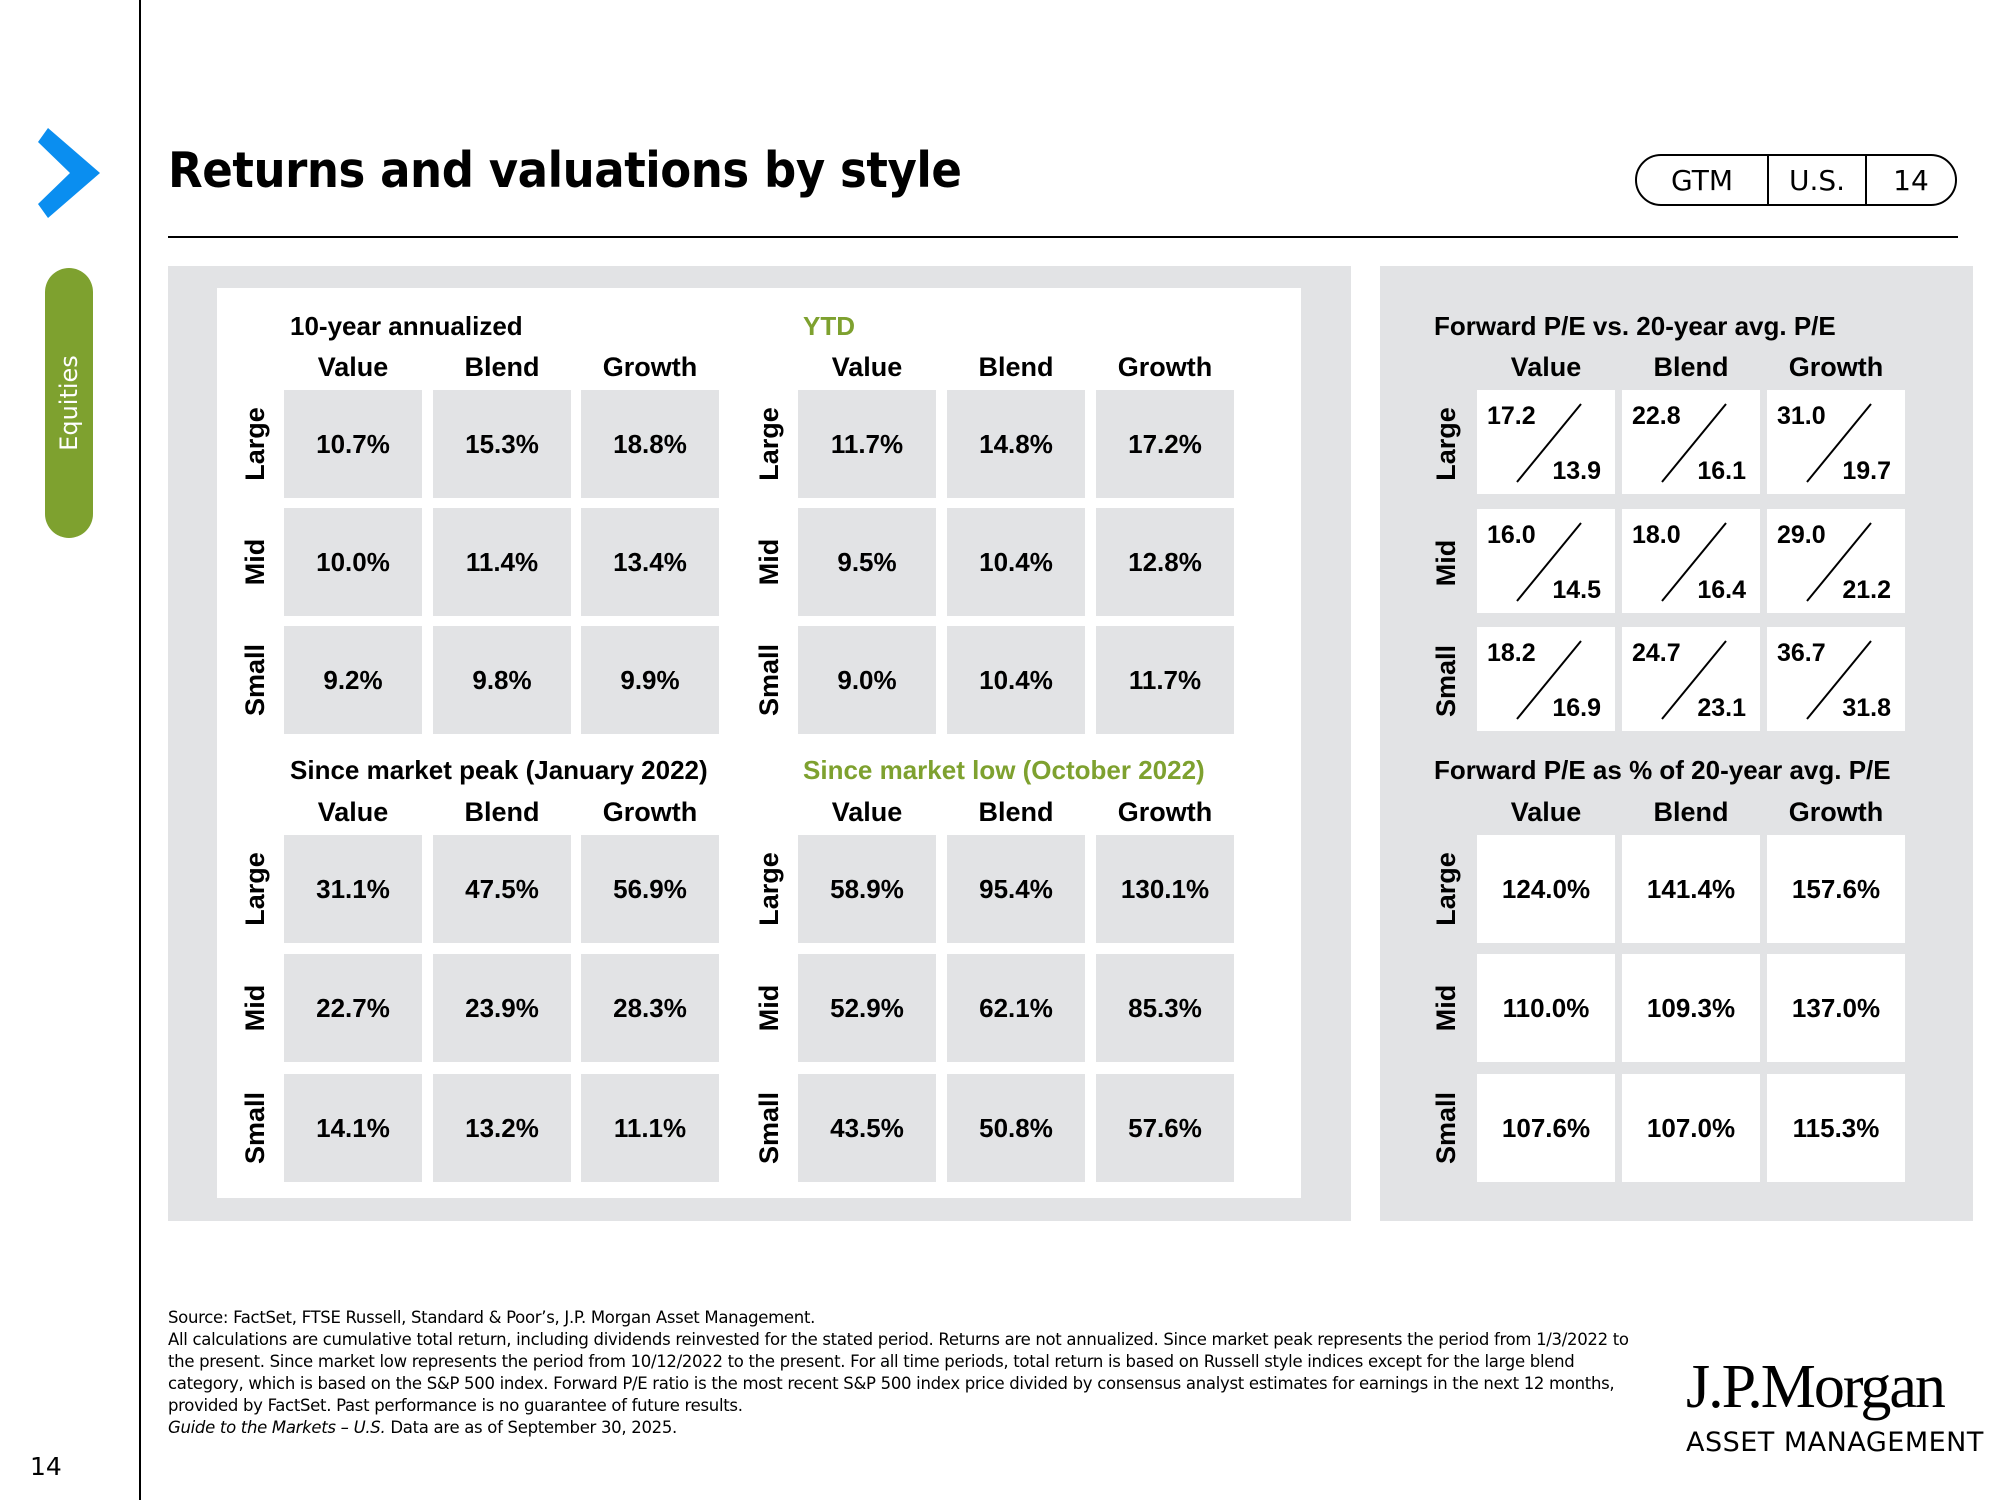  Describe the element at coordinates (1801, 416) in the screenshot. I see `forward-pe-value: 31.0` at that location.